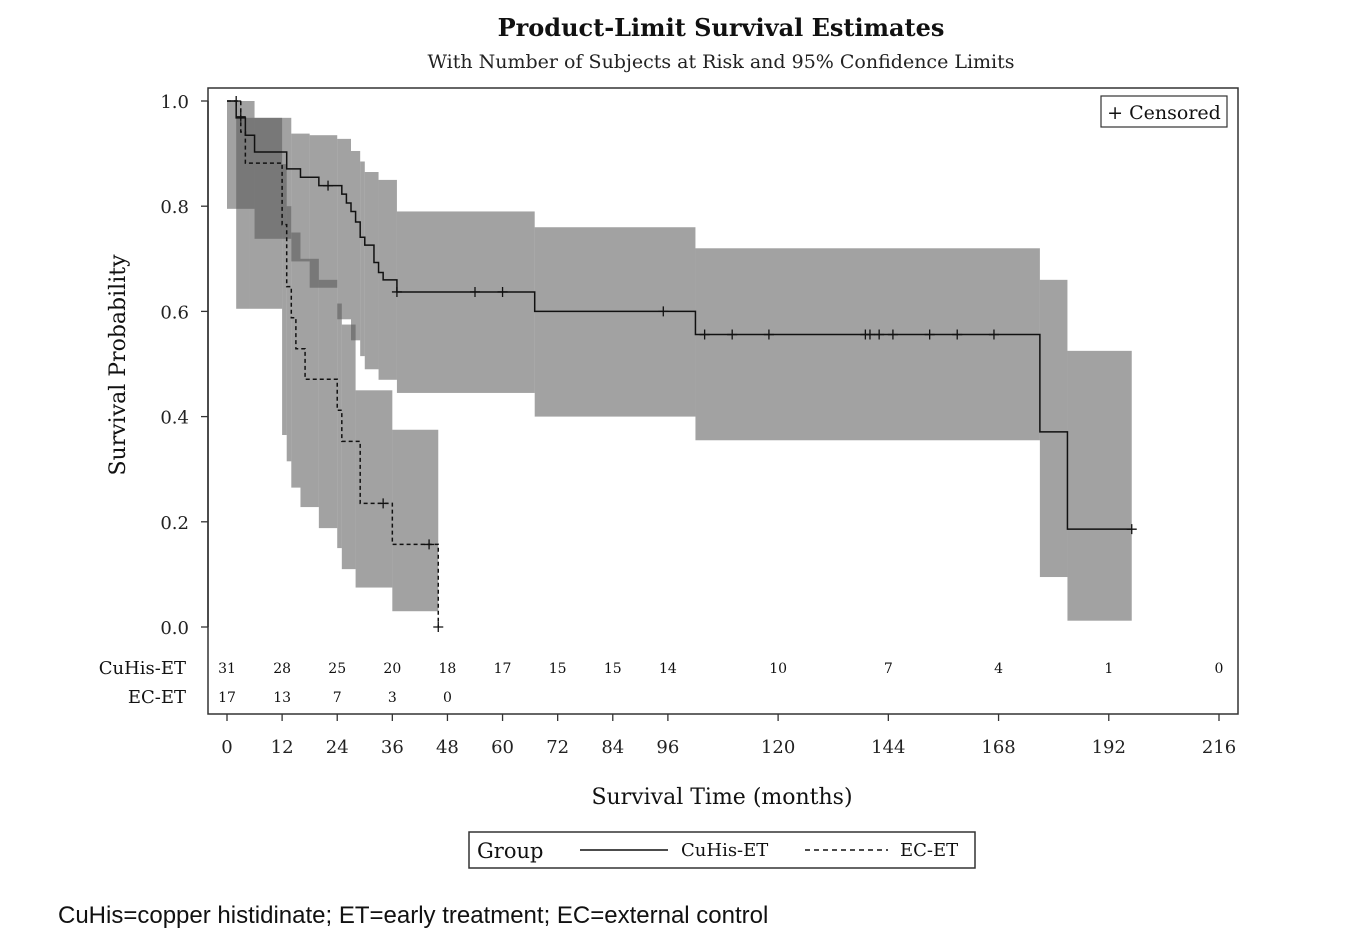 This screenshot has height=950, width=1362. I want to click on risk-count-cuhis-et: 4, so click(998, 669).